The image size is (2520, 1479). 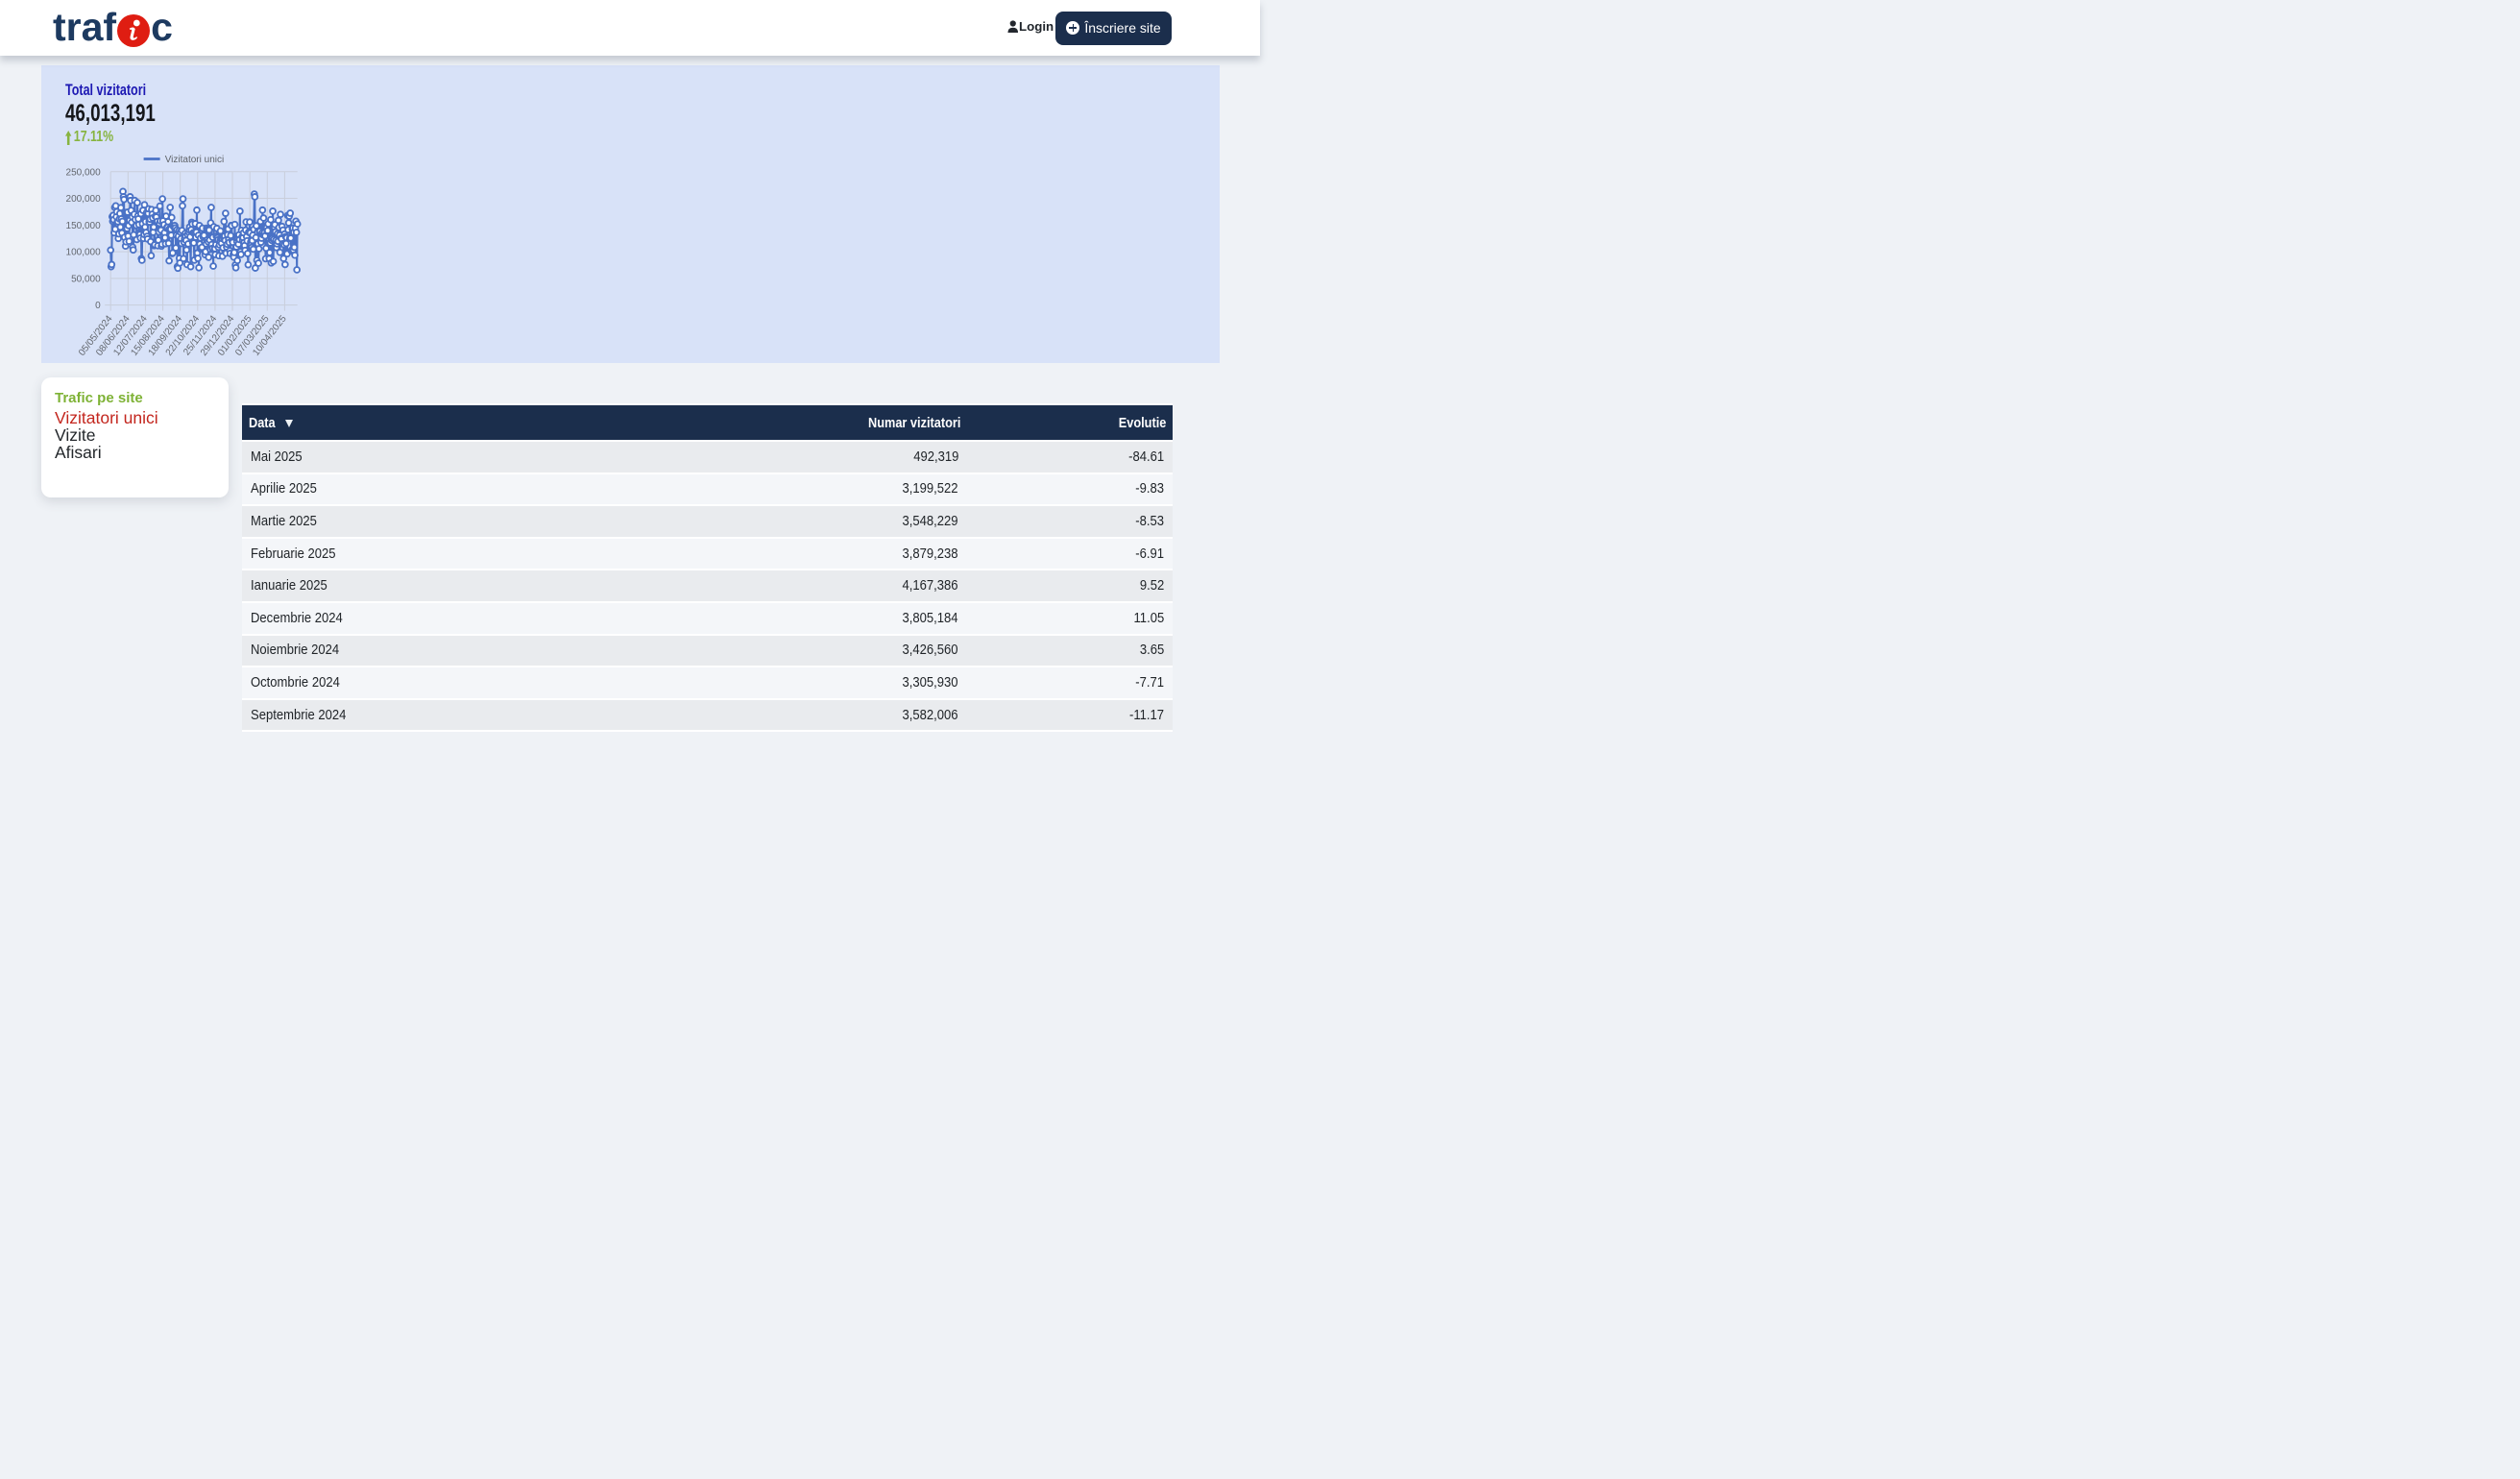 What do you see at coordinates (98, 306) in the screenshot?
I see `svg-text: 0` at bounding box center [98, 306].